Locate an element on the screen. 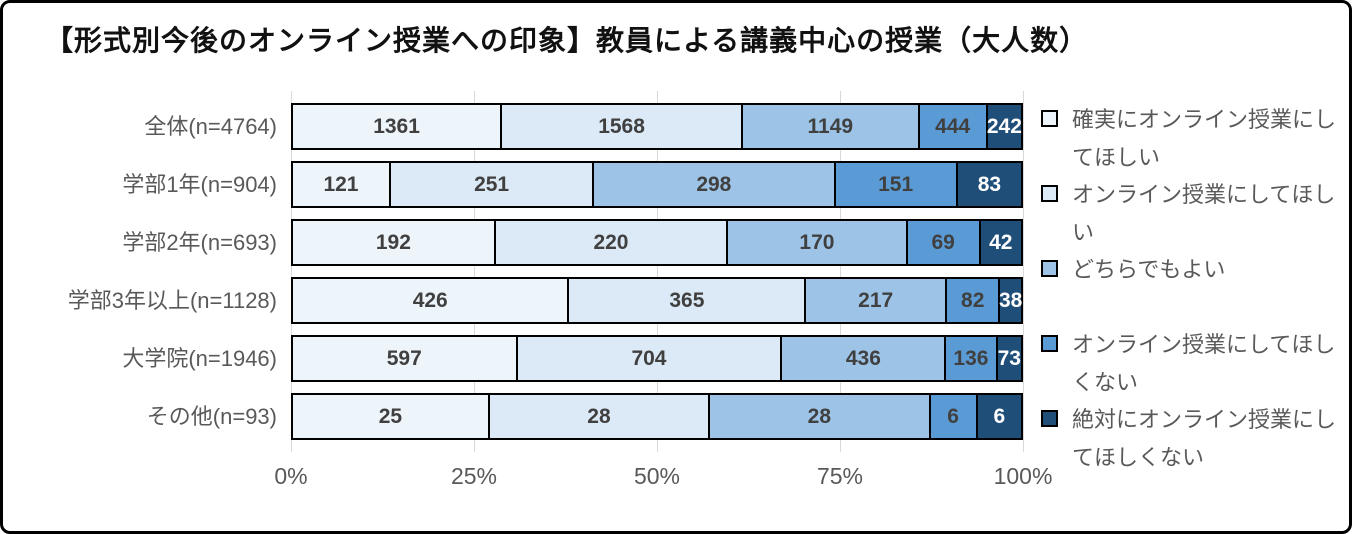 The width and height of the screenshot is (1352, 534). segment-value-label: 298 is located at coordinates (714, 184).